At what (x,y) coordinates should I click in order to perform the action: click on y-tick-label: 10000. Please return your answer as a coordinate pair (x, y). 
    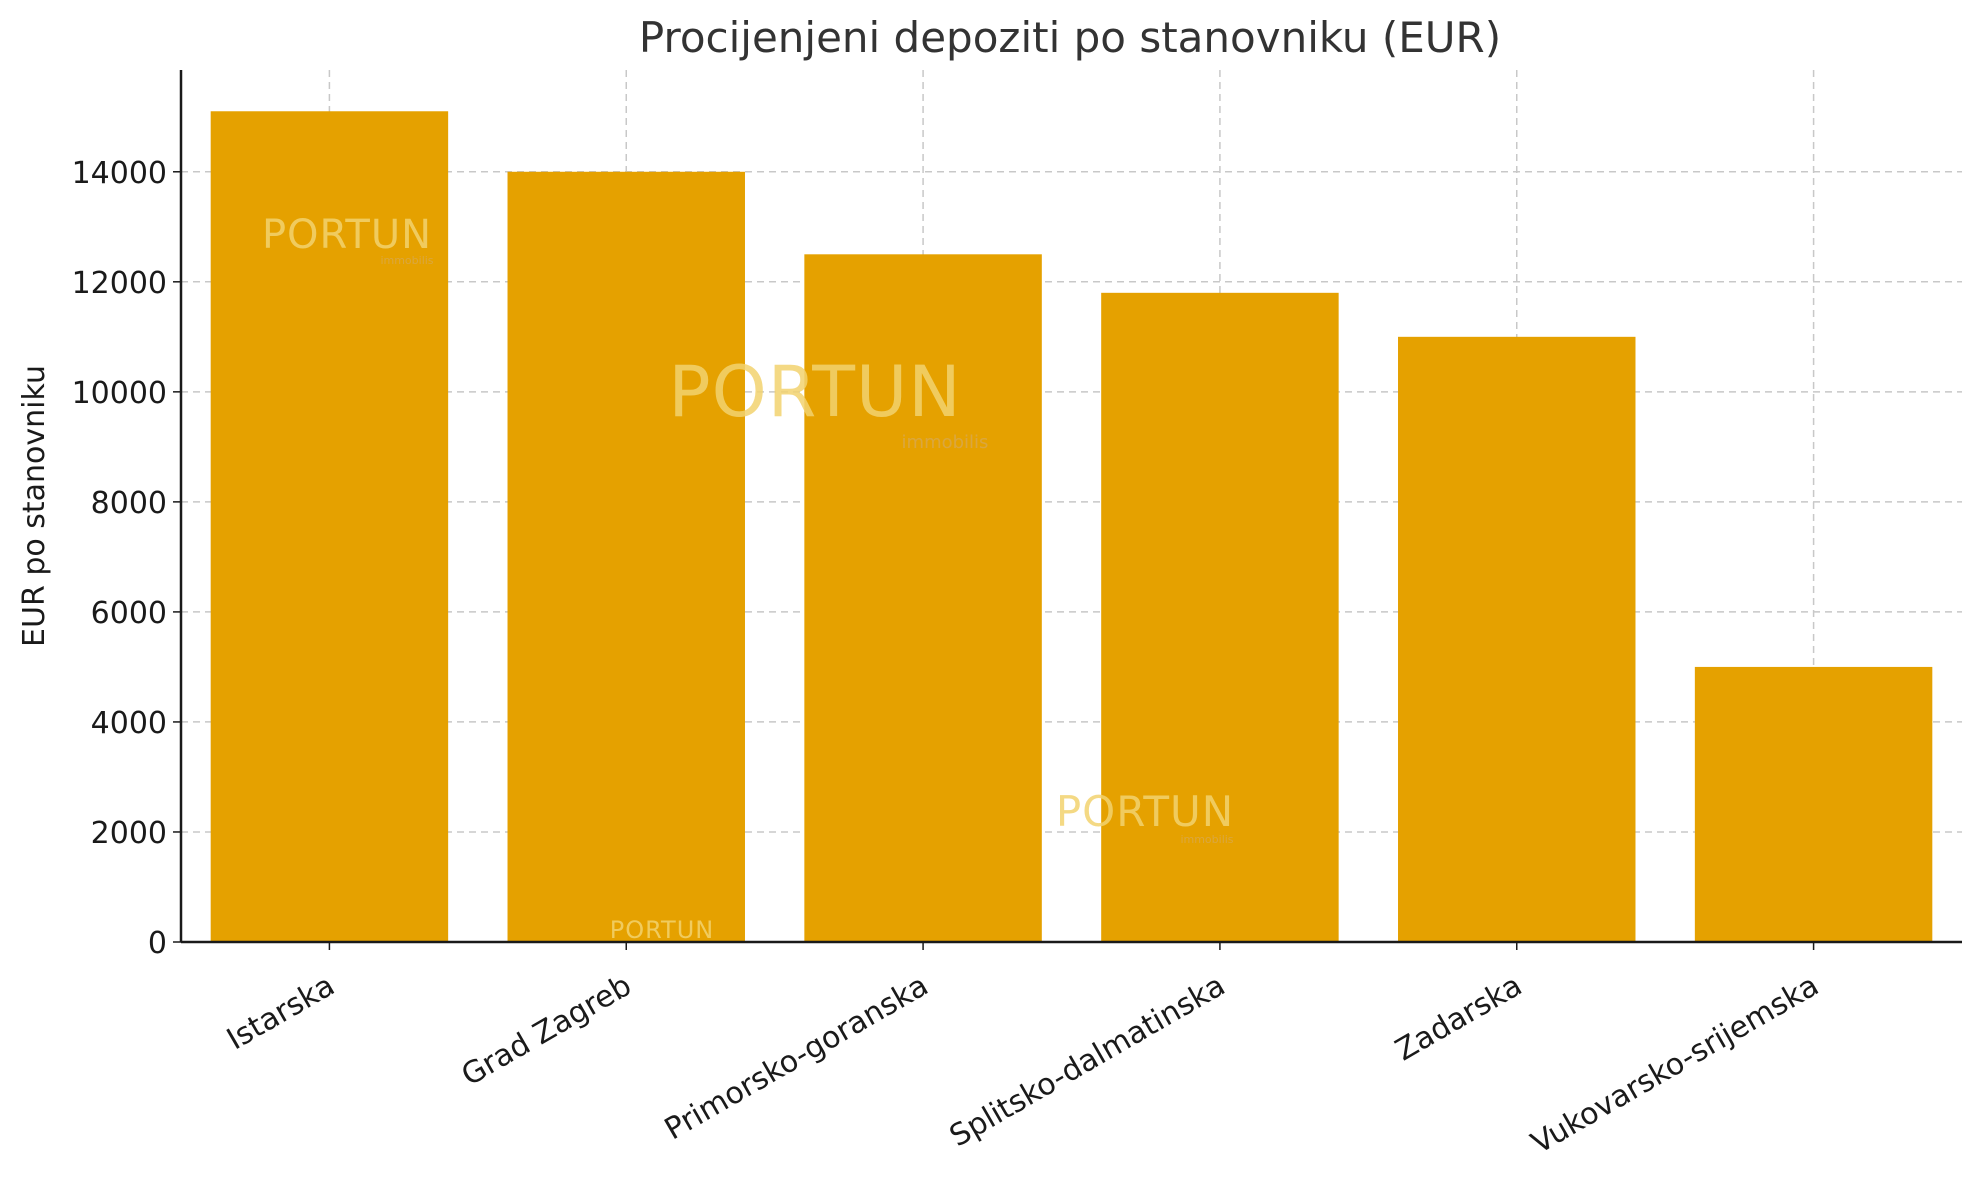
    Looking at the image, I should click on (119, 393).